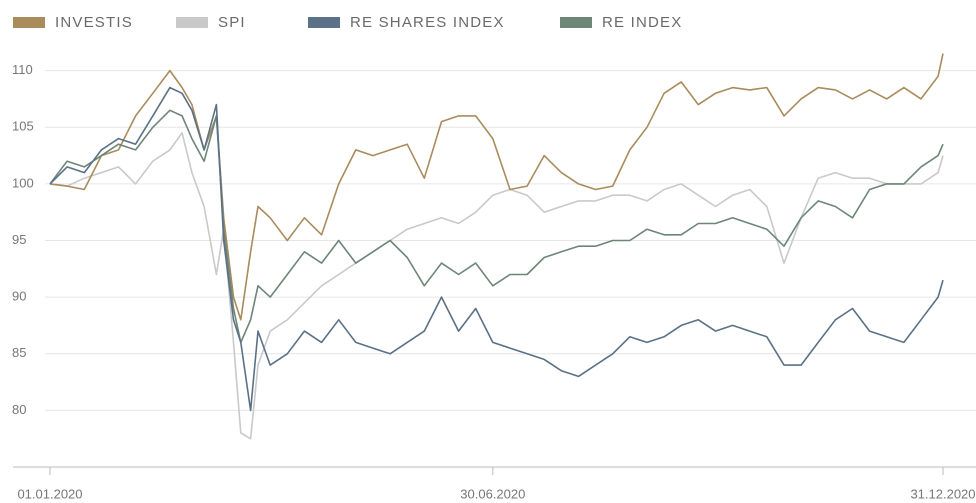 The width and height of the screenshot is (976, 503). Describe the element at coordinates (427, 22) in the screenshot. I see `legend-label: RE SHARES INDEX` at that location.